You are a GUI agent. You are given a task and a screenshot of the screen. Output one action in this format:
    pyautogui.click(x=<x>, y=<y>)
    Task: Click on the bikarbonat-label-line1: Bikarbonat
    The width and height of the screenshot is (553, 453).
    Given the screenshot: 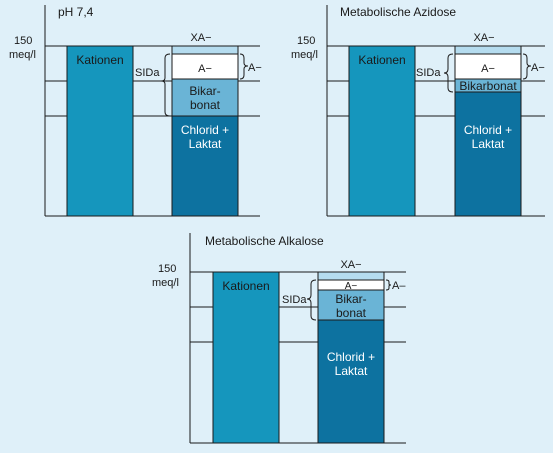 What is the action you would take?
    pyautogui.click(x=488, y=86)
    